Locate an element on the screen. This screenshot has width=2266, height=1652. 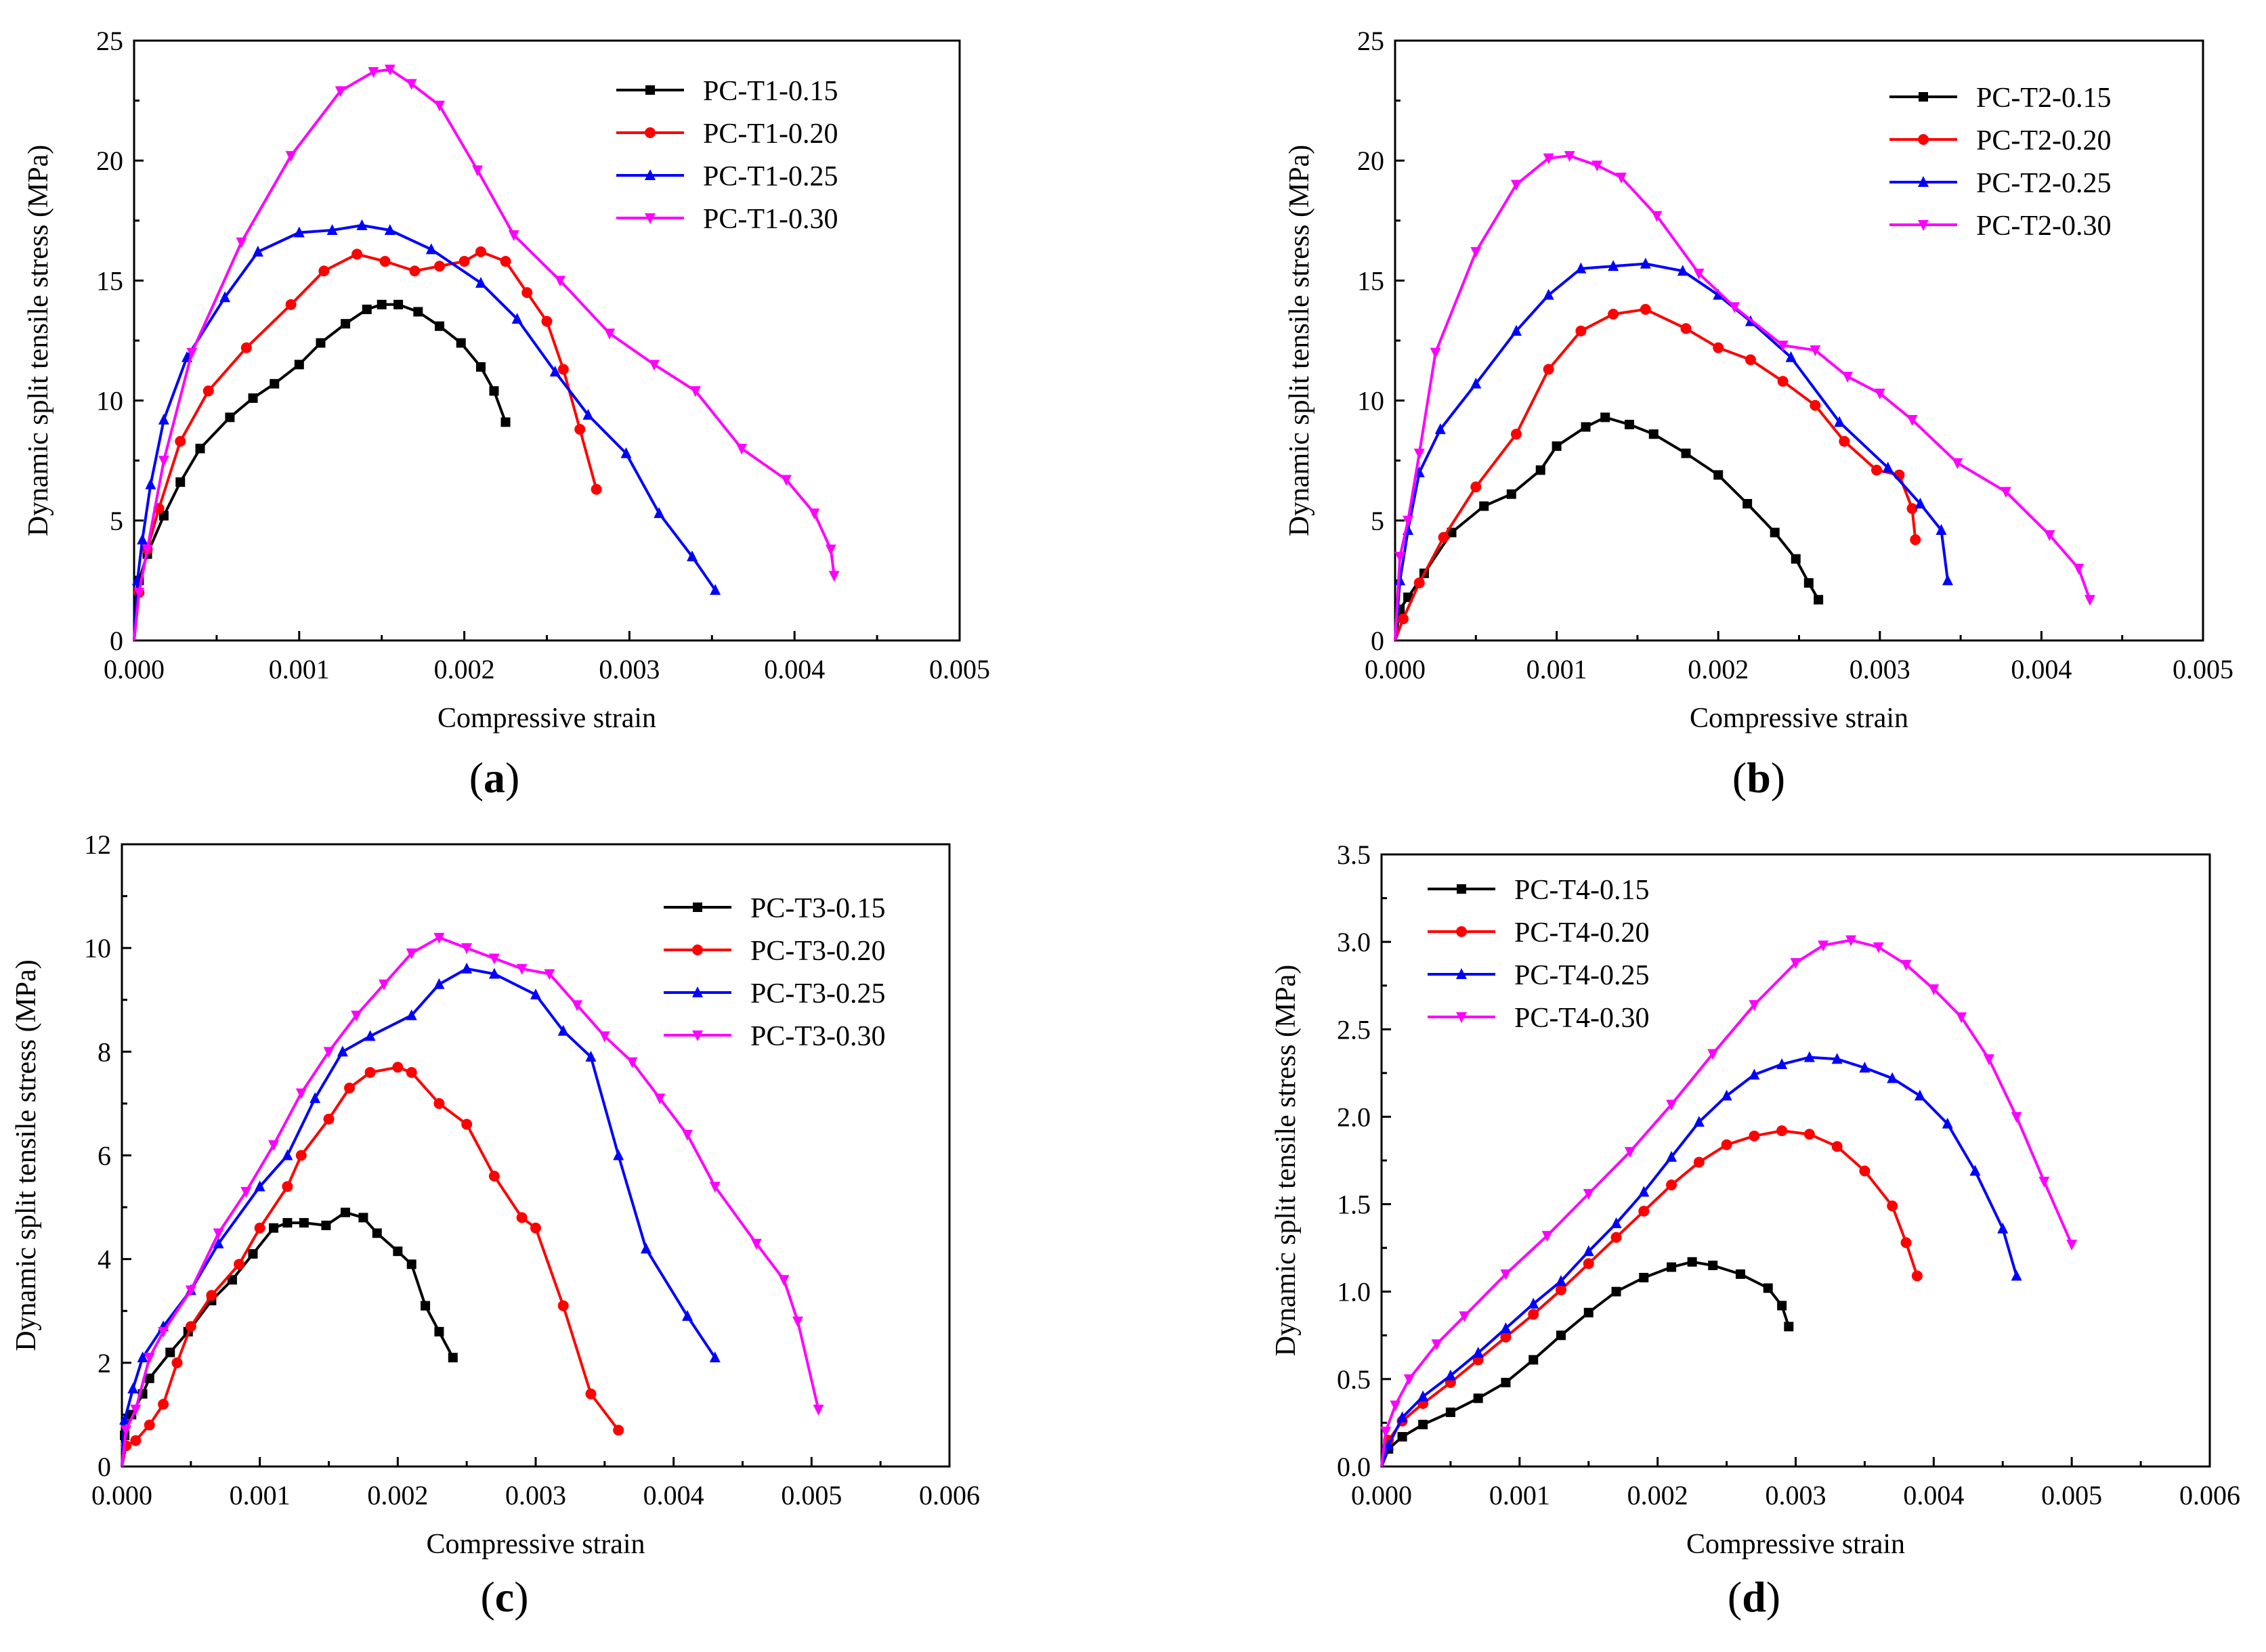
legend-item: PC-T3-0.15 is located at coordinates (775, 909).